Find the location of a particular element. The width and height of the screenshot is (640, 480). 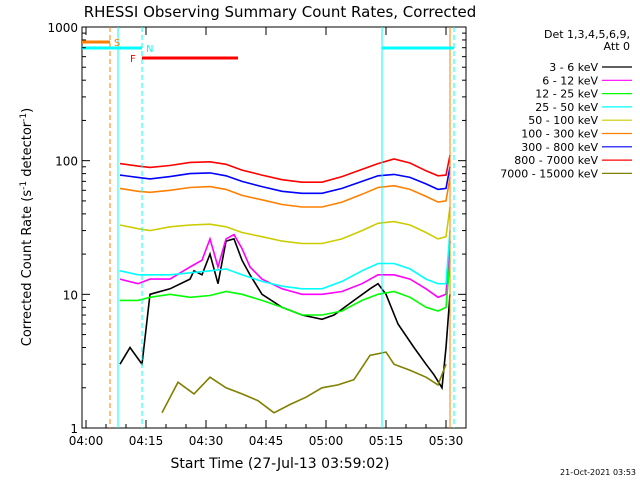

annotation-label-f: F is located at coordinates (133, 59).